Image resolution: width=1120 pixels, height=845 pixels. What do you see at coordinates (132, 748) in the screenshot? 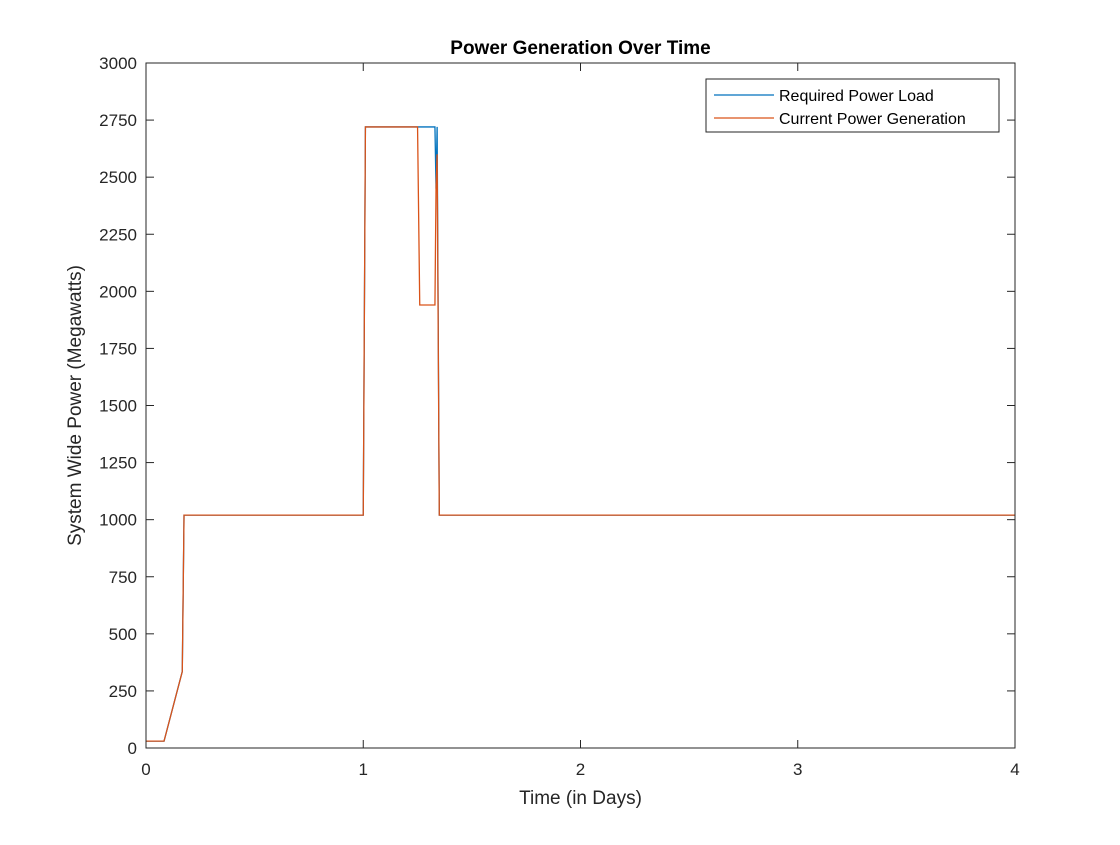
I see `y-tick-label: 0` at bounding box center [132, 748].